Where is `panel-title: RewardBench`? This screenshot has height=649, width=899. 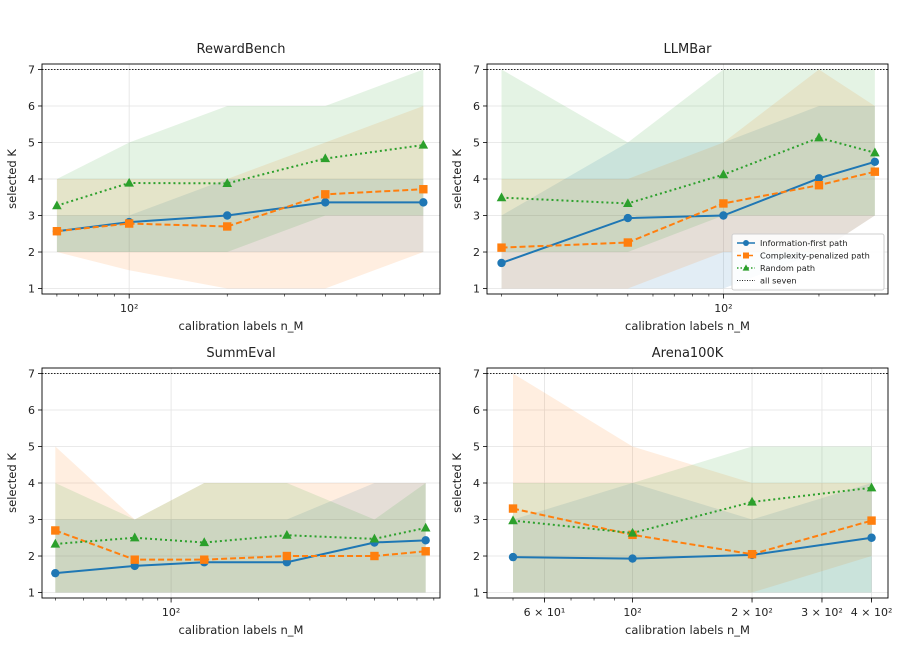
panel-title: RewardBench is located at coordinates (241, 49).